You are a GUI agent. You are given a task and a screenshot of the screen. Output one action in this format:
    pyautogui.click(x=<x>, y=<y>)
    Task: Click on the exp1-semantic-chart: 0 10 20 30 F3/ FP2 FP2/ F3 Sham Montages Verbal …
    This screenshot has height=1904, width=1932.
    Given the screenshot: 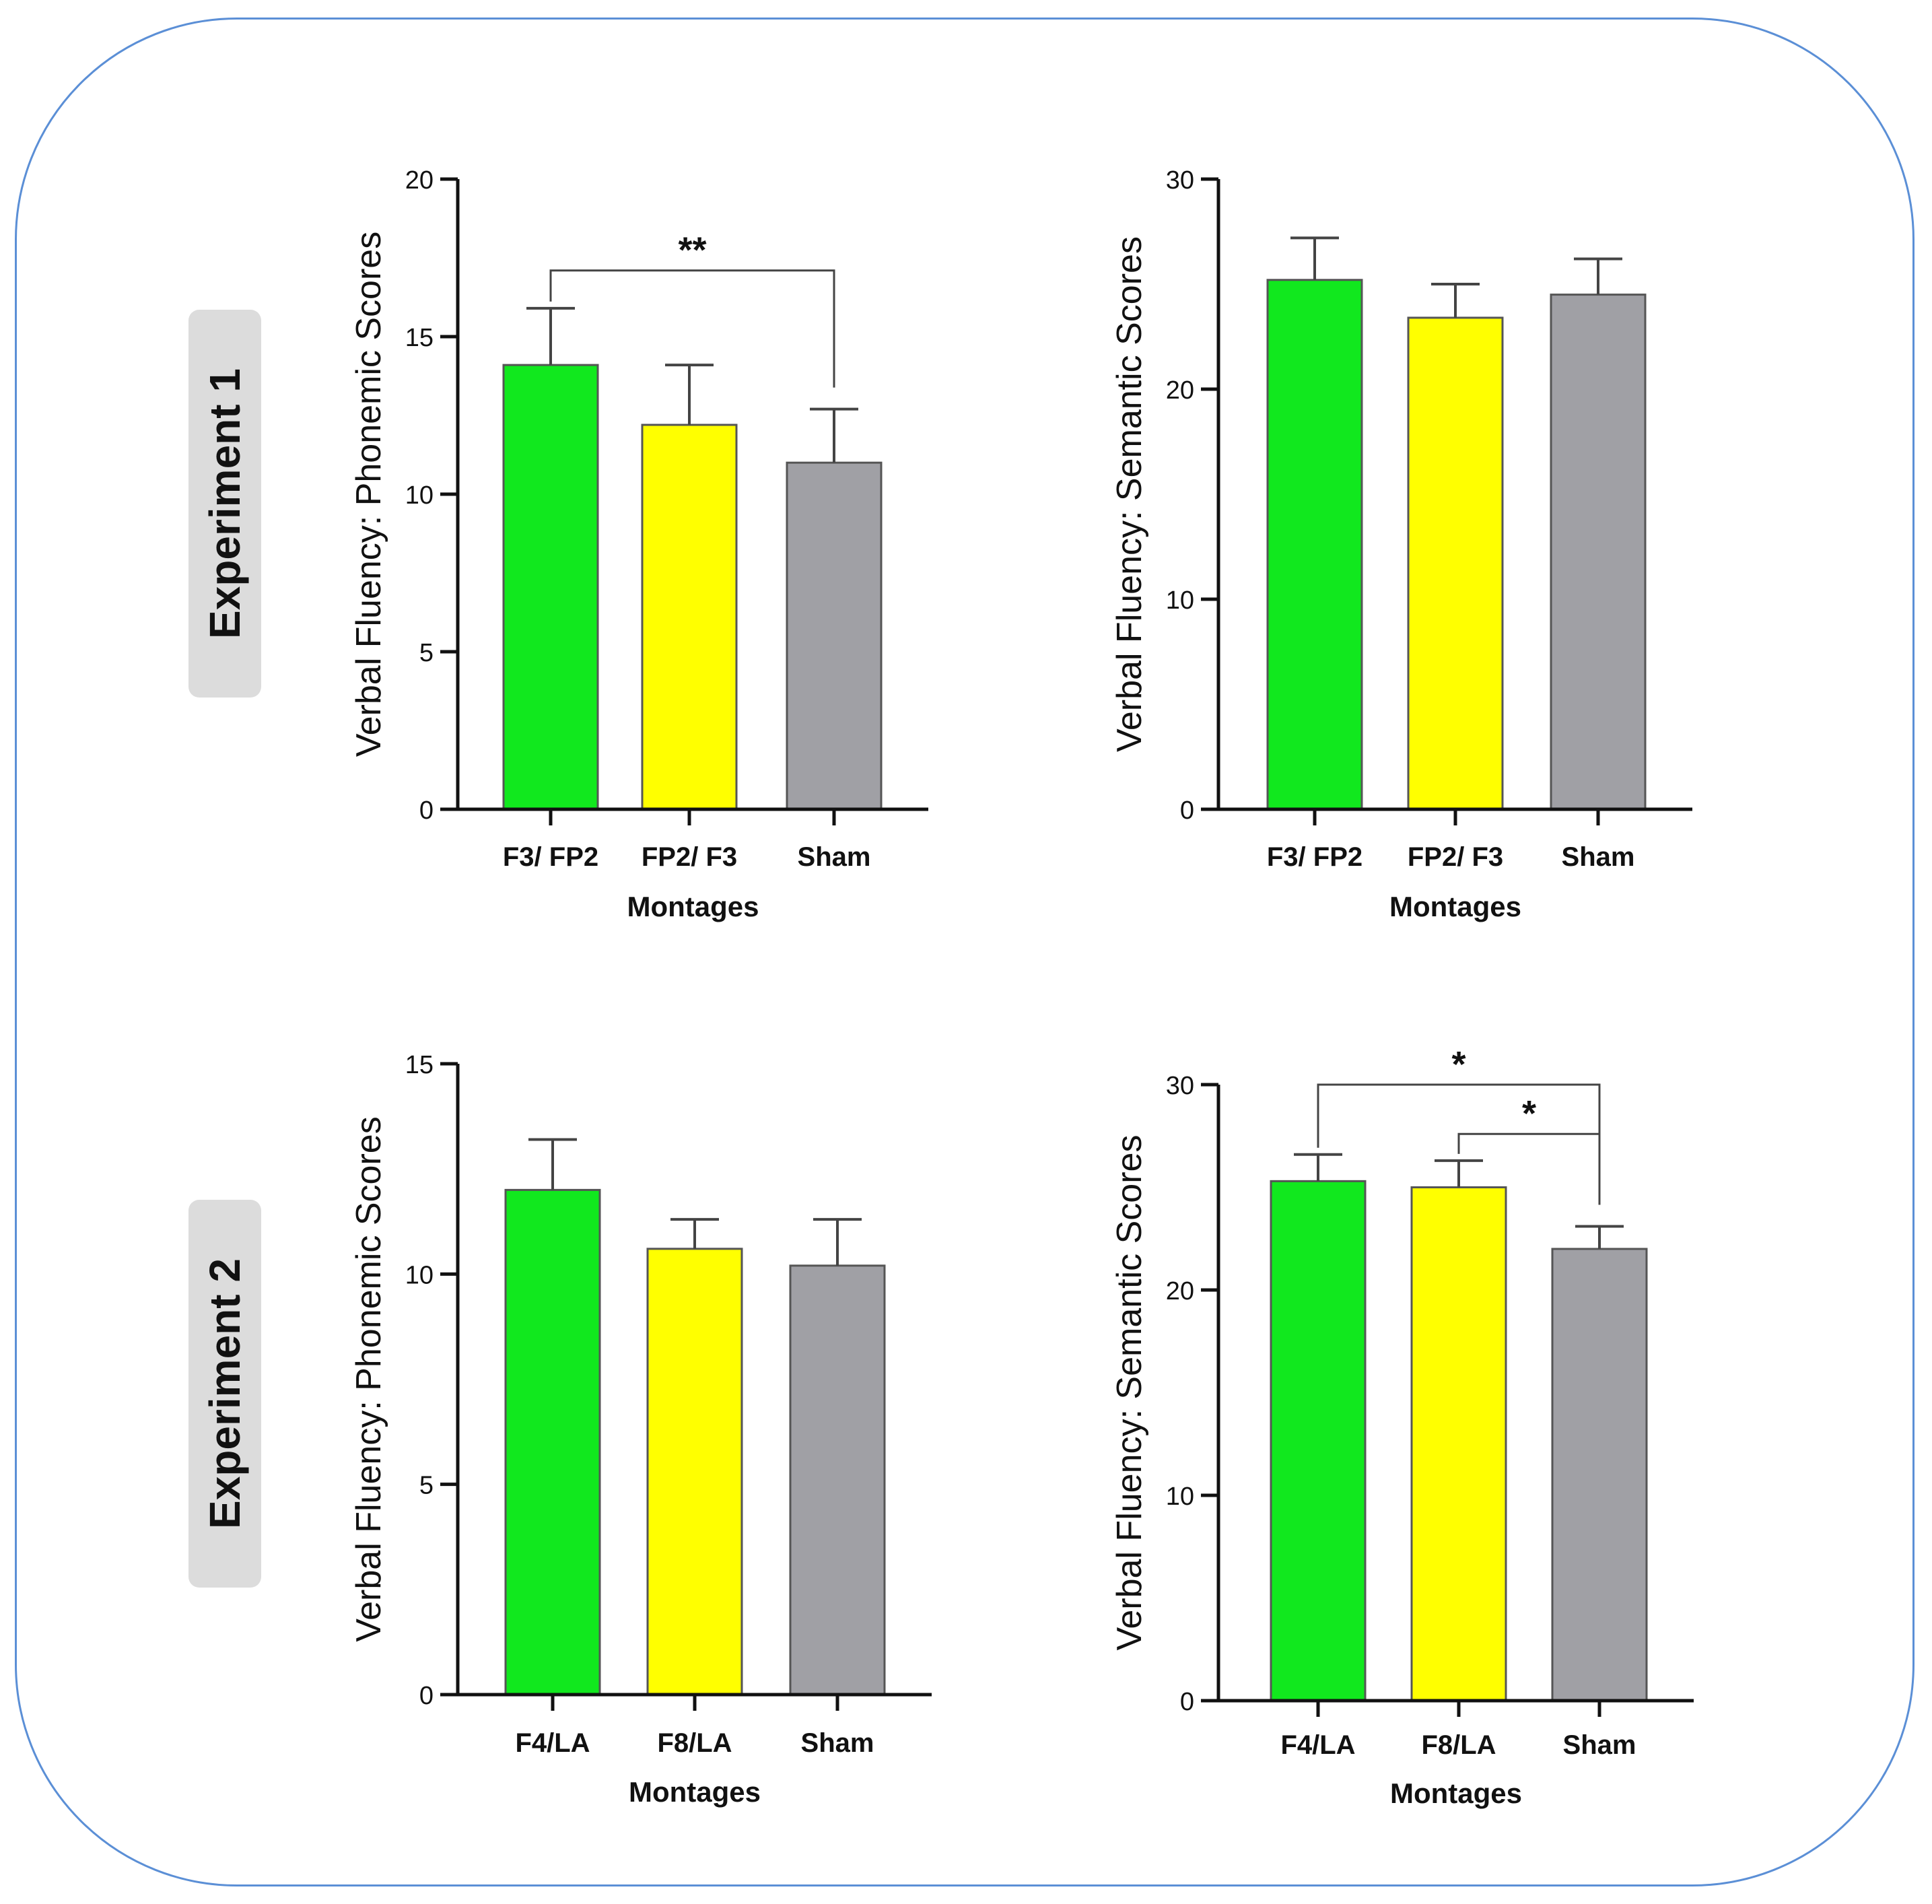 What is the action you would take?
    pyautogui.click(x=1401, y=544)
    